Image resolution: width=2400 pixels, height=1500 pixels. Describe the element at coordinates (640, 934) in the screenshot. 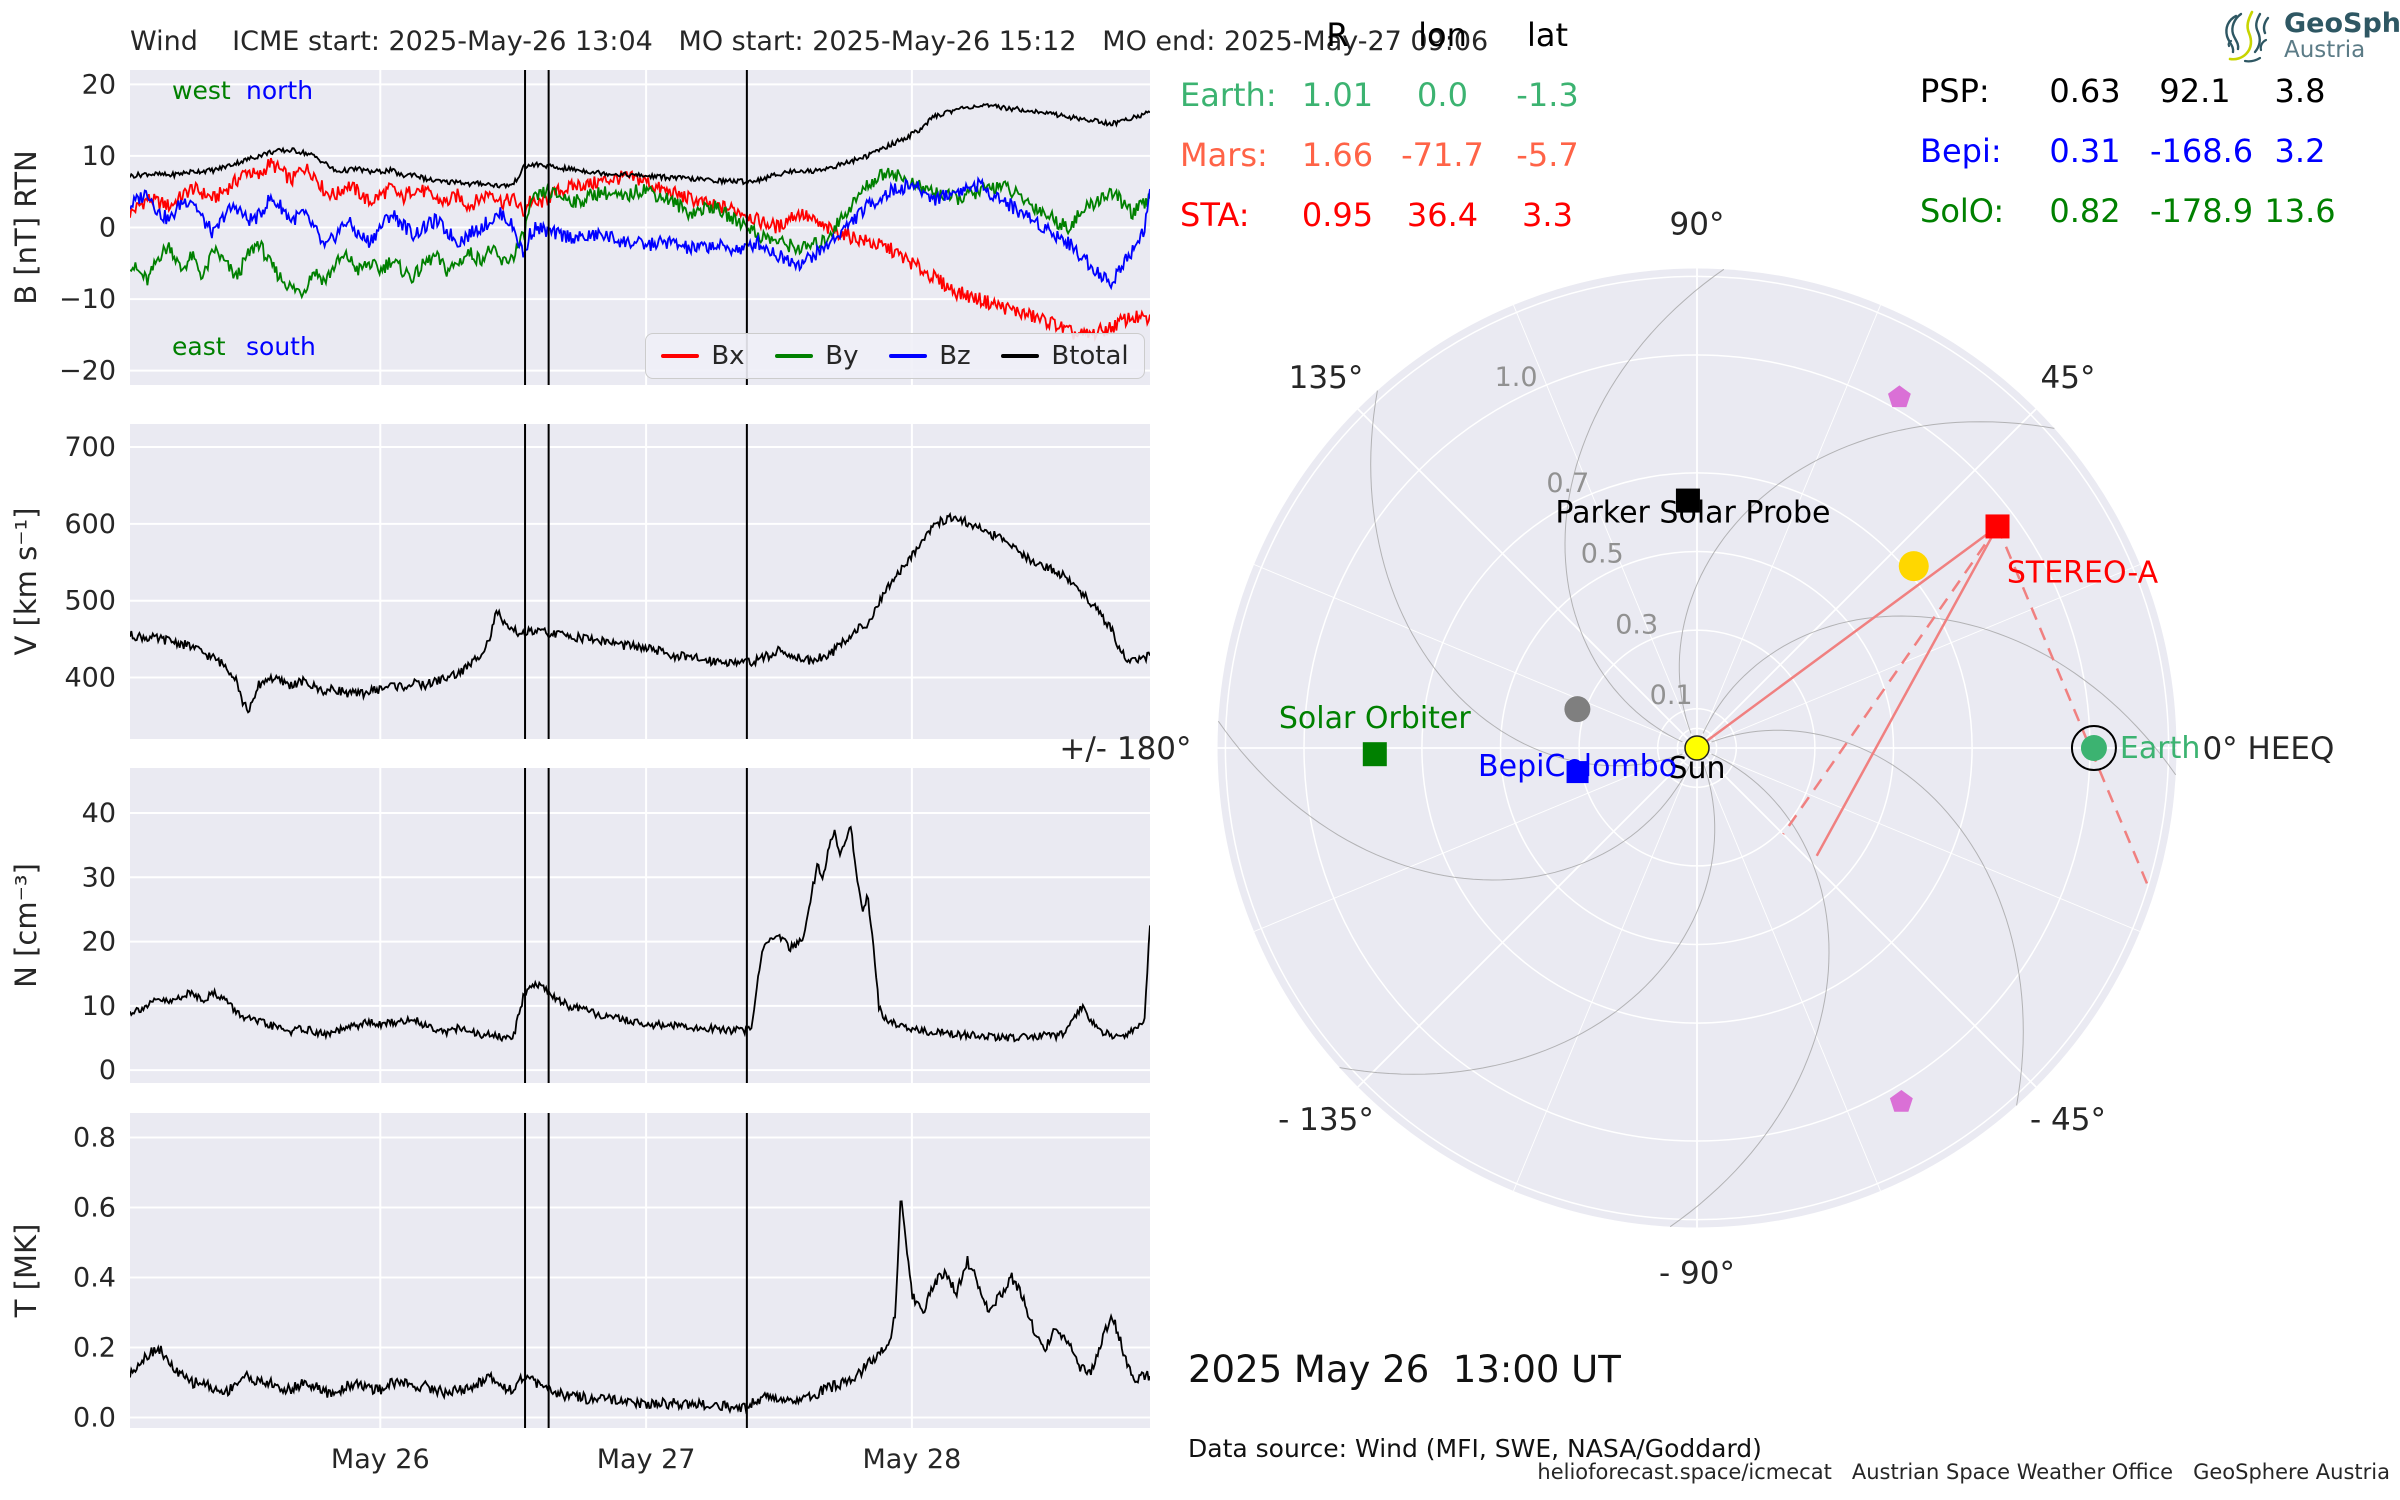

I see `series-N` at that location.